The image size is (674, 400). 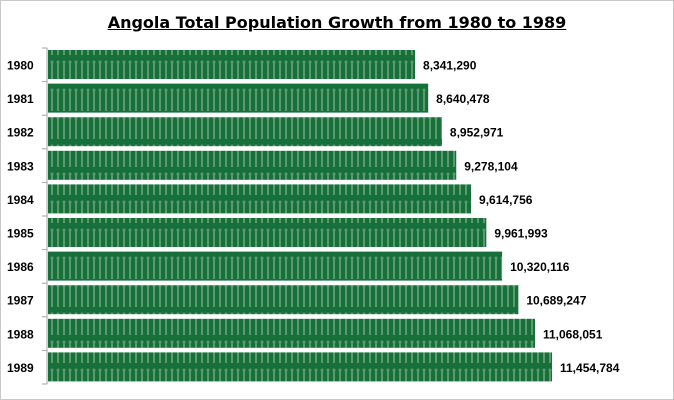 What do you see at coordinates (20, 267) in the screenshot?
I see `y-tick-label: 1986` at bounding box center [20, 267].